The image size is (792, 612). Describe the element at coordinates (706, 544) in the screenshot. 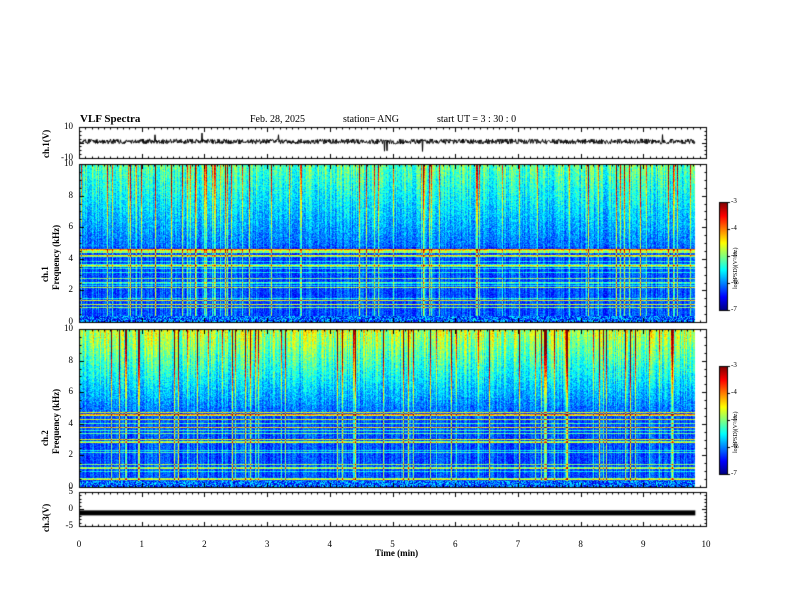

I see `x-tick-label: 10` at that location.